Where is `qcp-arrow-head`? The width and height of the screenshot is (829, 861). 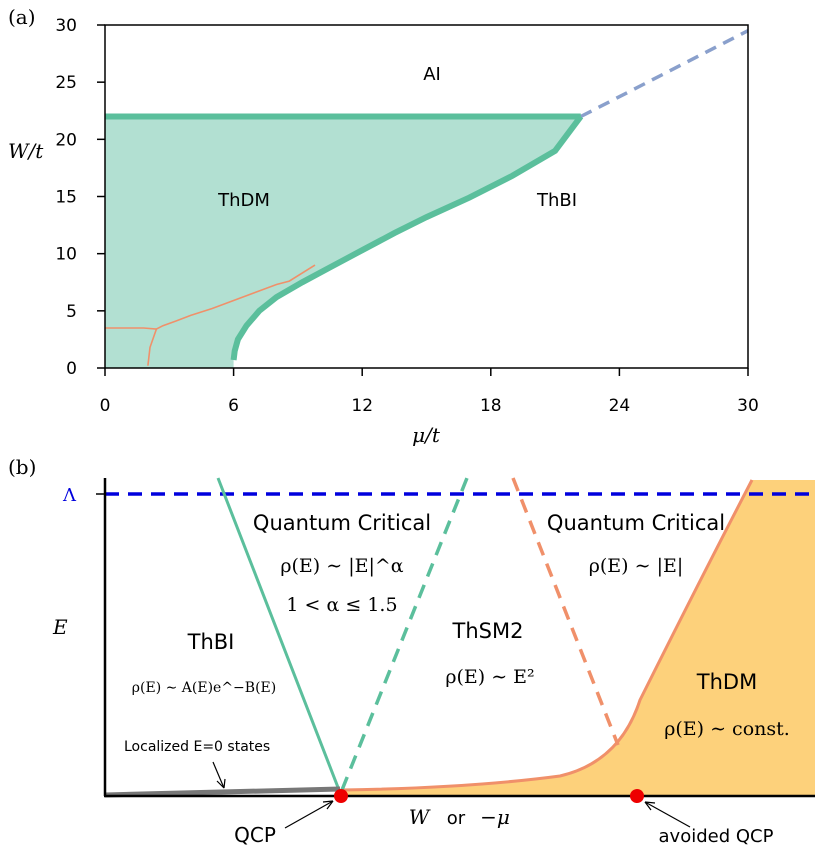
qcp-arrow-head is located at coordinates (328, 805).